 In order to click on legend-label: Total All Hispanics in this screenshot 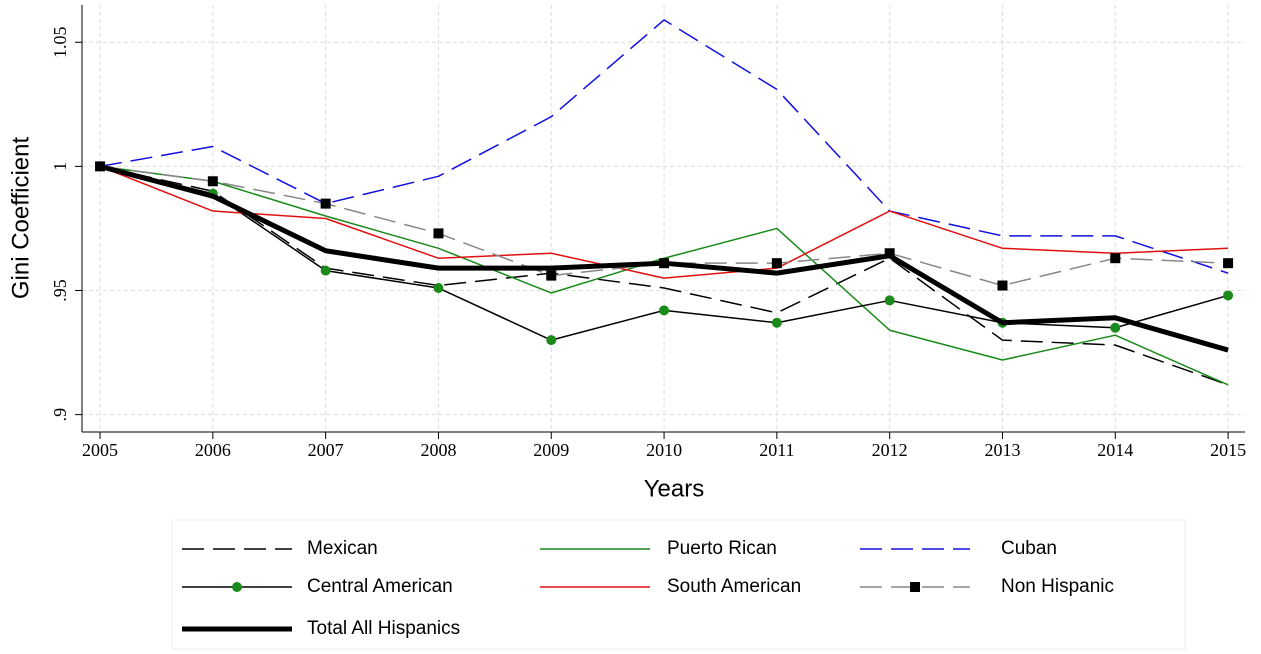, I will do `click(383, 628)`.